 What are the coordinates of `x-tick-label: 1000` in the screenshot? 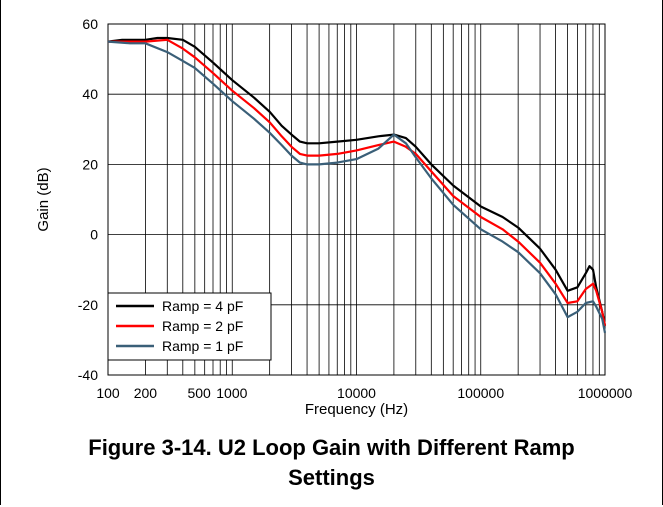 It's located at (231, 393).